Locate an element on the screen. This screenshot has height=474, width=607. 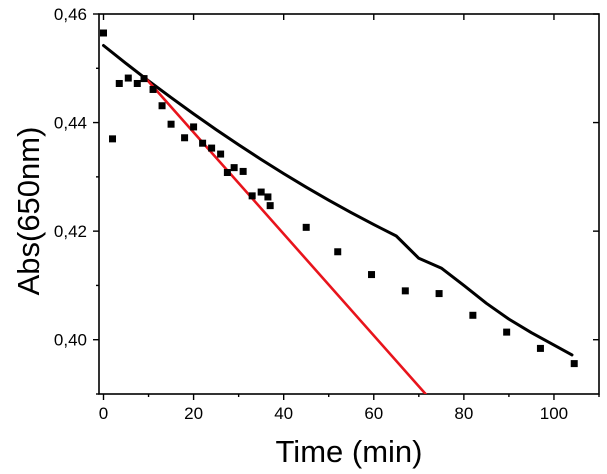
x-tick-label: 60 is located at coordinates (373, 413).